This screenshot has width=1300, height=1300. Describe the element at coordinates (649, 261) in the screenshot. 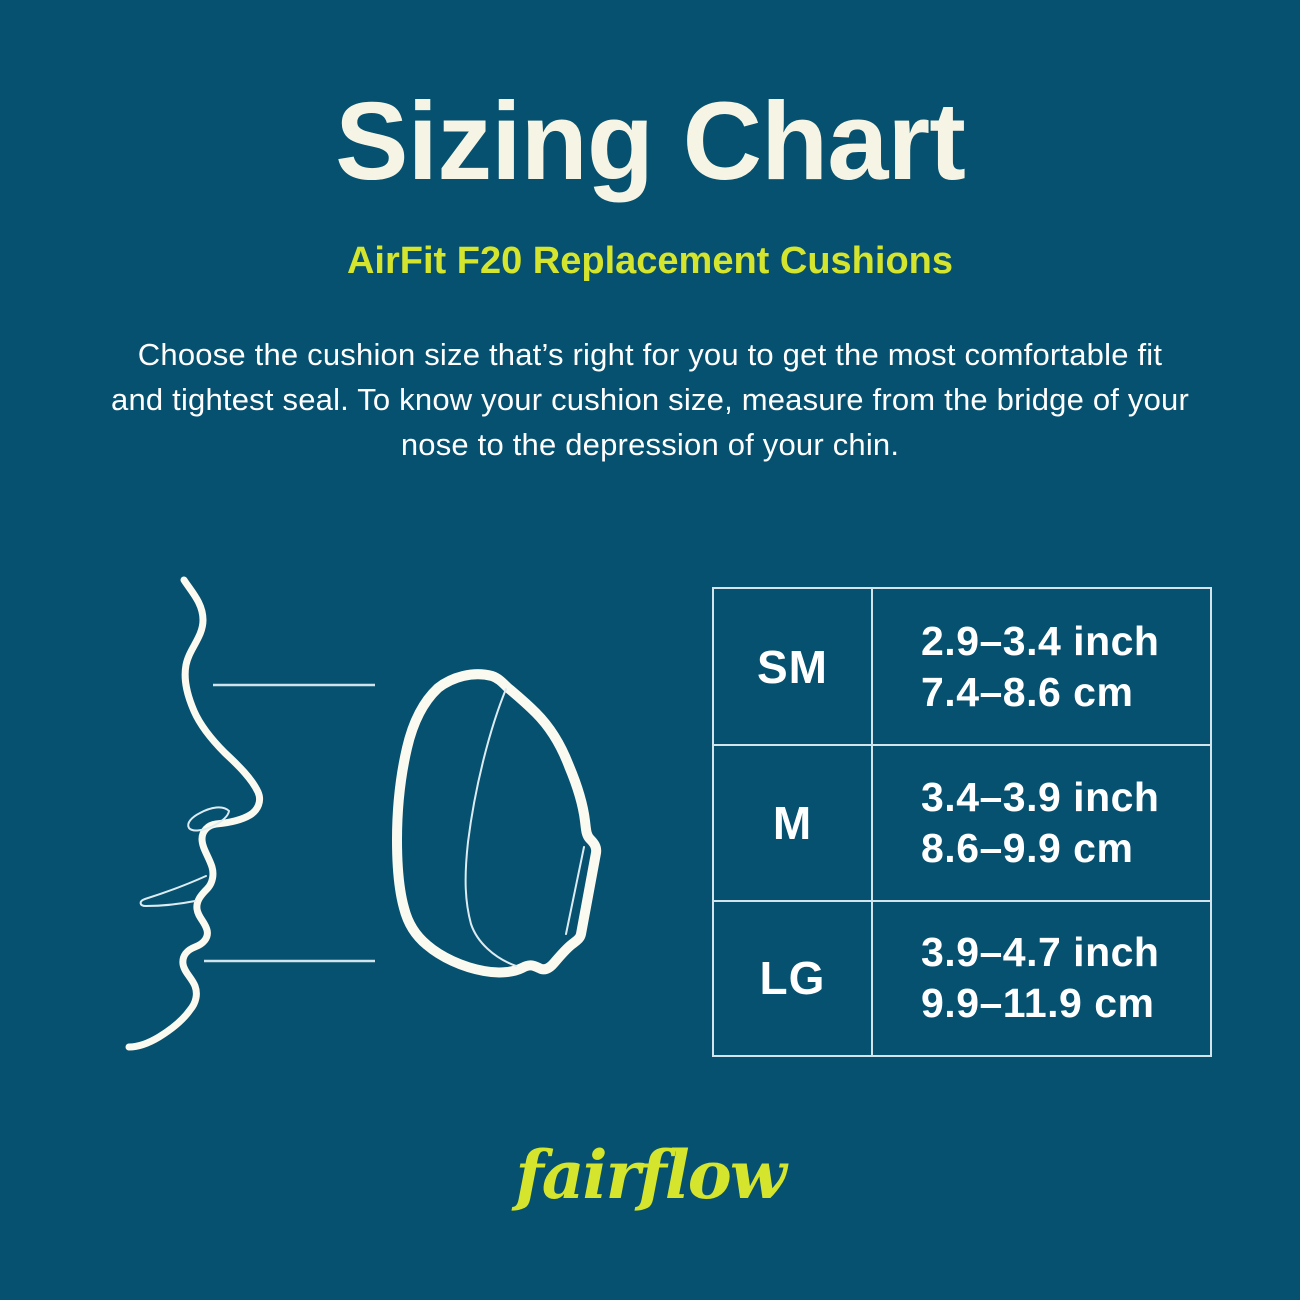

I see `product-subtitle: AirFit F20 Replacement Cushions` at that location.